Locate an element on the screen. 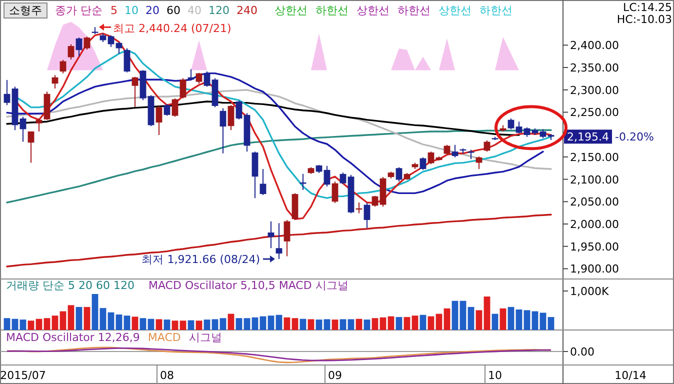  series-label: MACD is located at coordinates (164, 337).